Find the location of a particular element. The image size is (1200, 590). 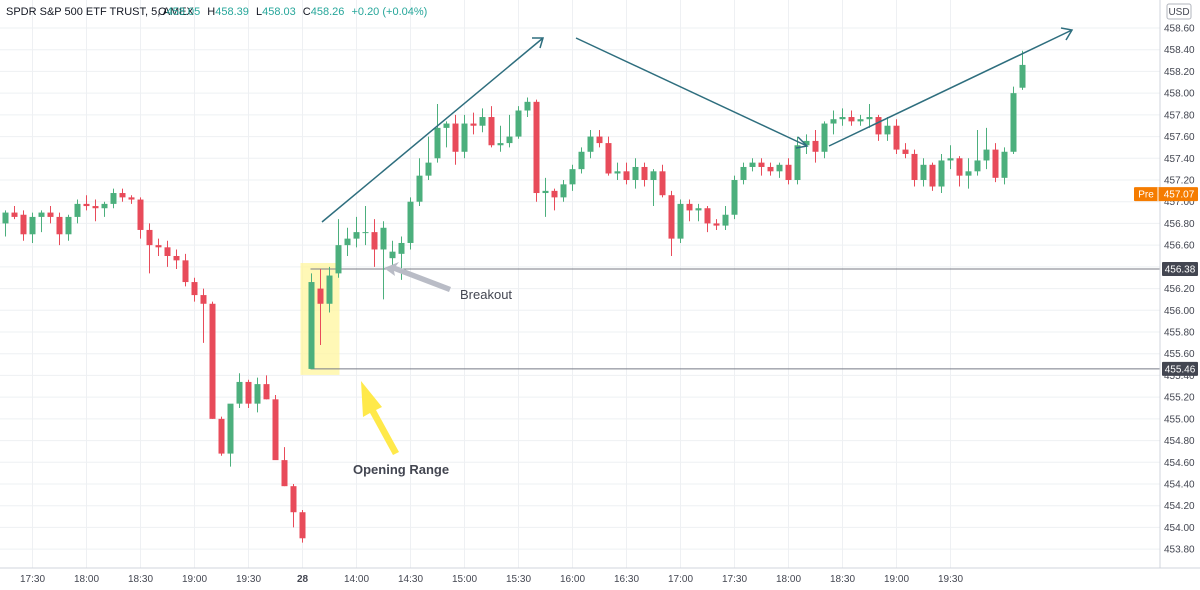

time-tick-label: 16:00 is located at coordinates (572, 579).